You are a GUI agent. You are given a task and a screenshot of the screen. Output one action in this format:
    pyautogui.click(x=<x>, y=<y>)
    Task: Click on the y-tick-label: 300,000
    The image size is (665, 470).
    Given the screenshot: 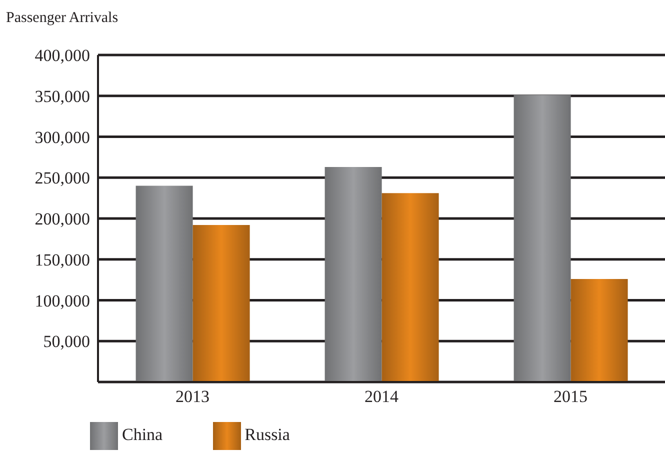 What is the action you would take?
    pyautogui.click(x=62, y=137)
    